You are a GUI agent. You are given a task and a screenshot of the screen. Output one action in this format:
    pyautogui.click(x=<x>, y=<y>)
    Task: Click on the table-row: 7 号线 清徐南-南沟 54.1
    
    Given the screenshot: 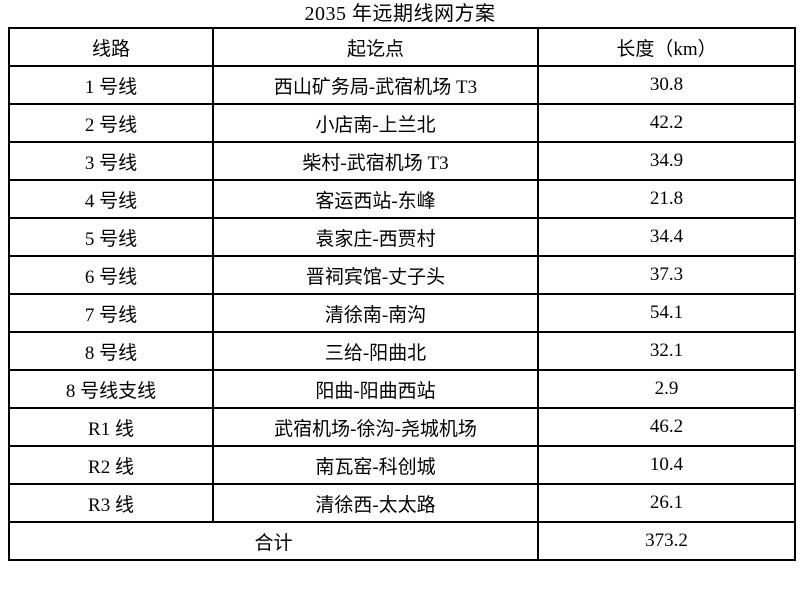 What is the action you would take?
    pyautogui.click(x=402, y=313)
    